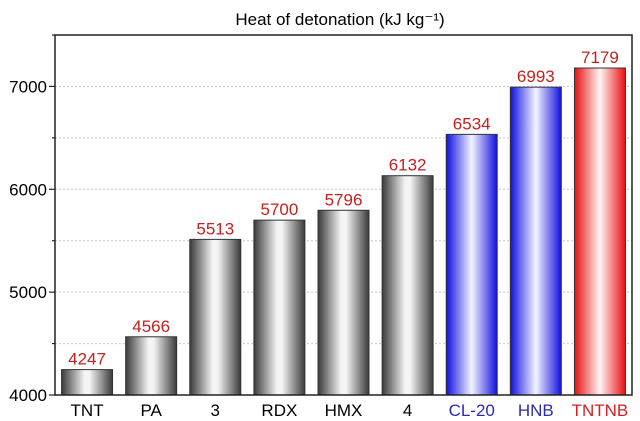  I want to click on bar-pa, so click(151, 366).